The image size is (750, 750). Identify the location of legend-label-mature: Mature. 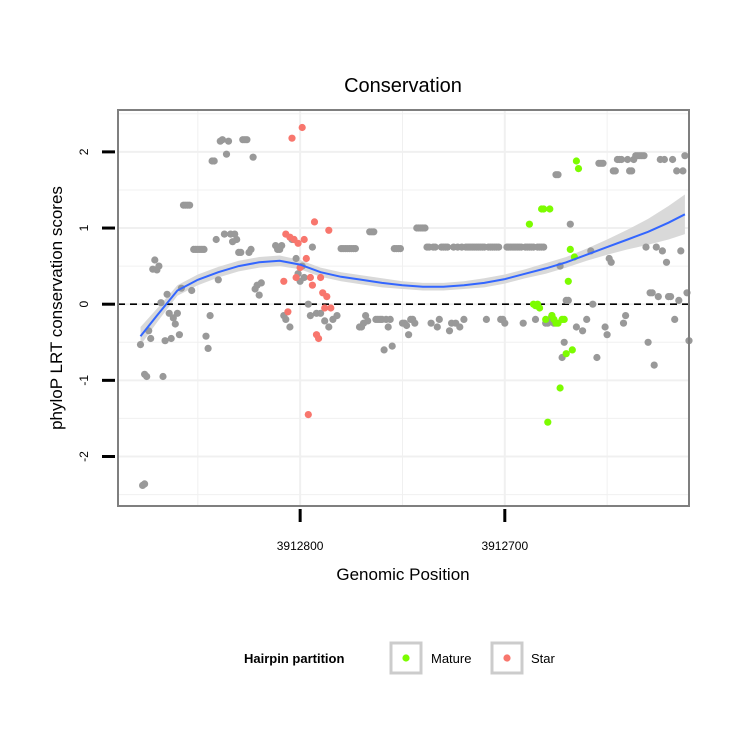
(451, 658).